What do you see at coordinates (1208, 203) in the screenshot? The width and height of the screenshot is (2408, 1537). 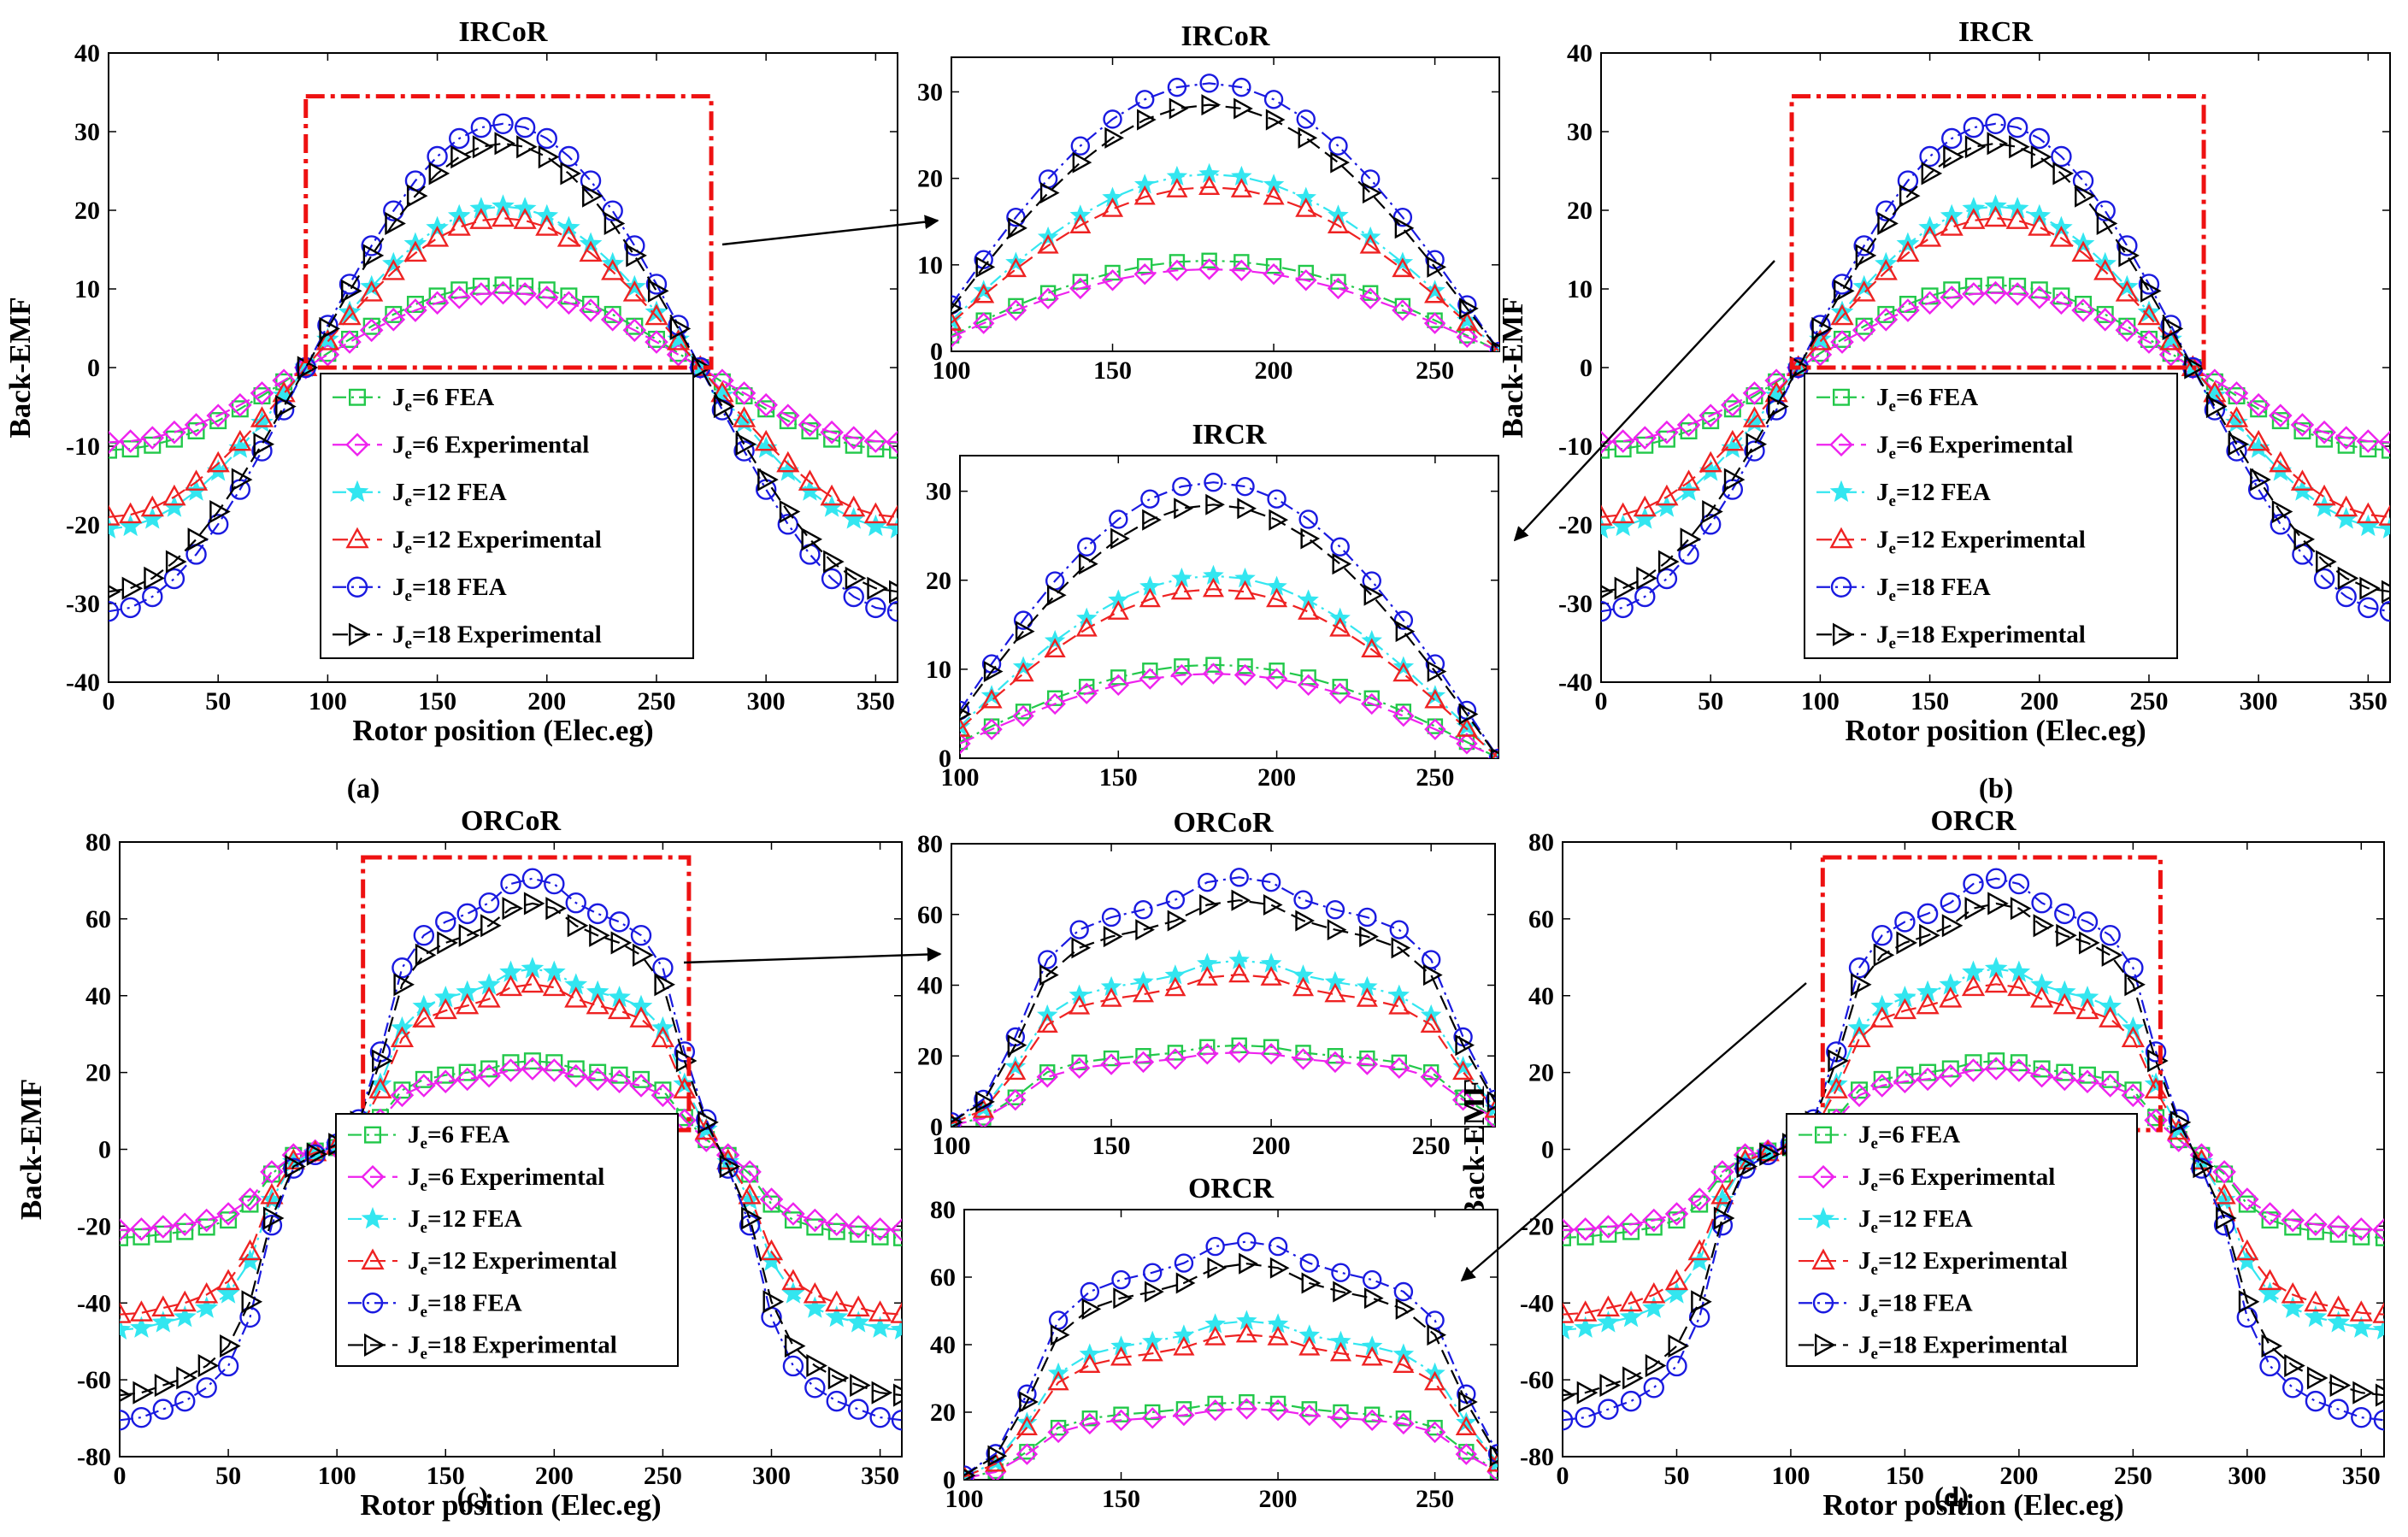 I see `chart-a-zoom: 100 150 200 250 0 10 20 30 IRCoR` at bounding box center [1208, 203].